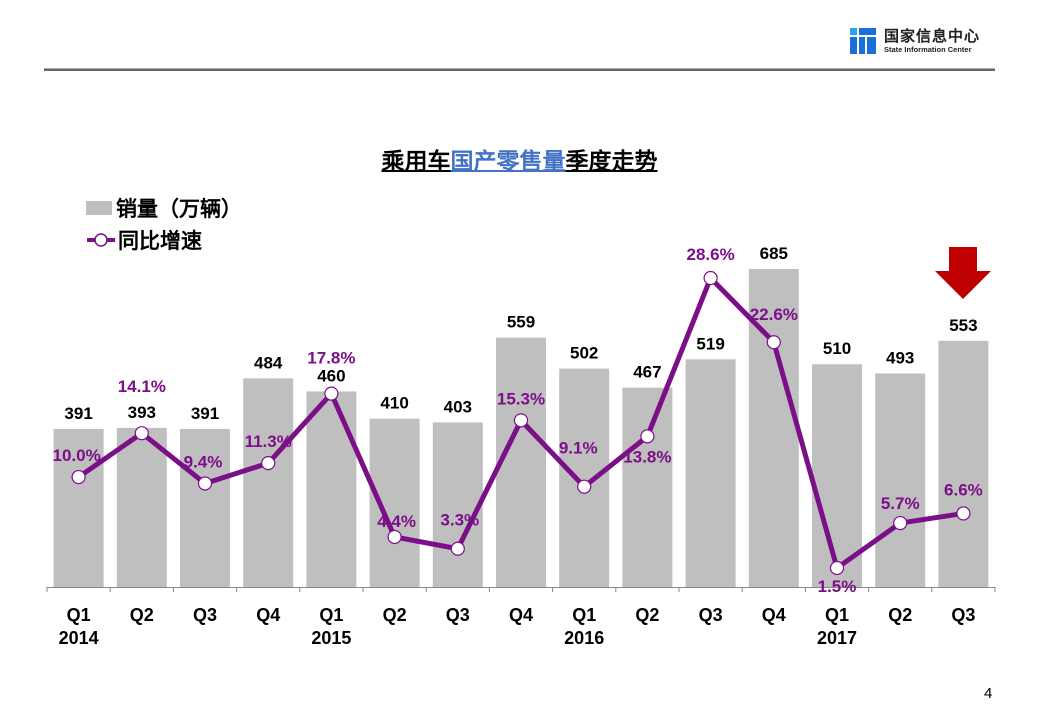  What do you see at coordinates (331, 638) in the screenshot?
I see `x-tick-year: 2015` at bounding box center [331, 638].